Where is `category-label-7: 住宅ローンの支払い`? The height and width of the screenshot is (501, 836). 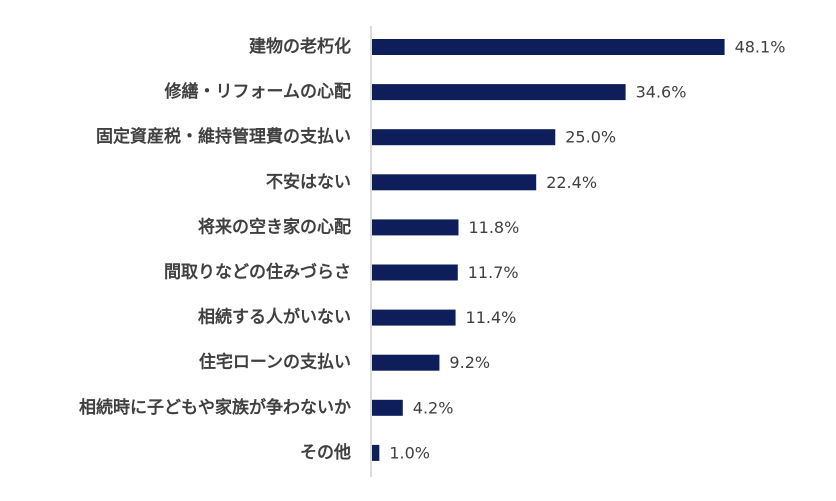 category-label-7: 住宅ローンの支払い is located at coordinates (275, 362).